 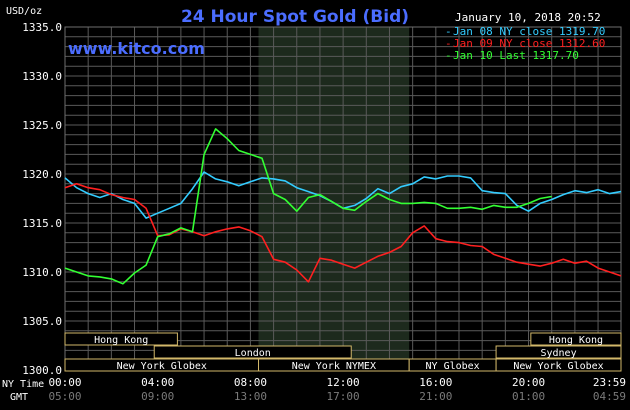 I want to click on x-tick-label-gmt: 05:00, so click(x=64, y=396).